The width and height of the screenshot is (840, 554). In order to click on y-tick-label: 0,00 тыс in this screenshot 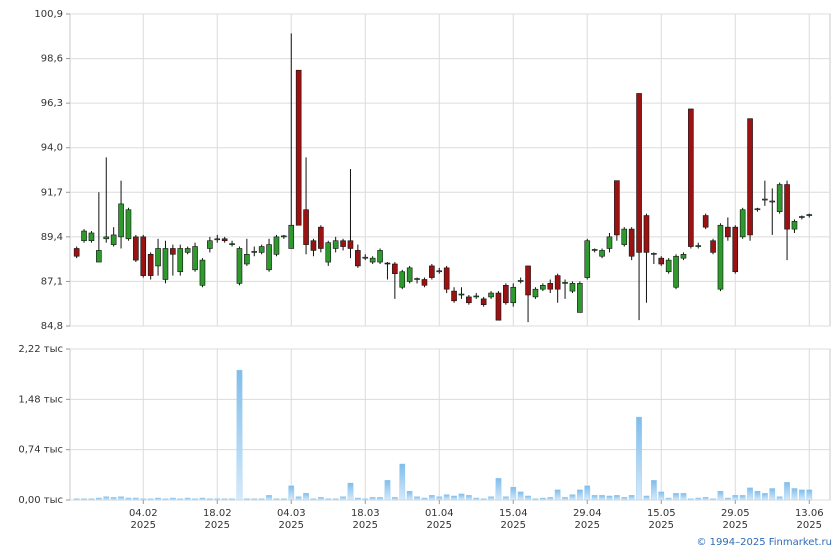, I will do `click(40, 500)`.